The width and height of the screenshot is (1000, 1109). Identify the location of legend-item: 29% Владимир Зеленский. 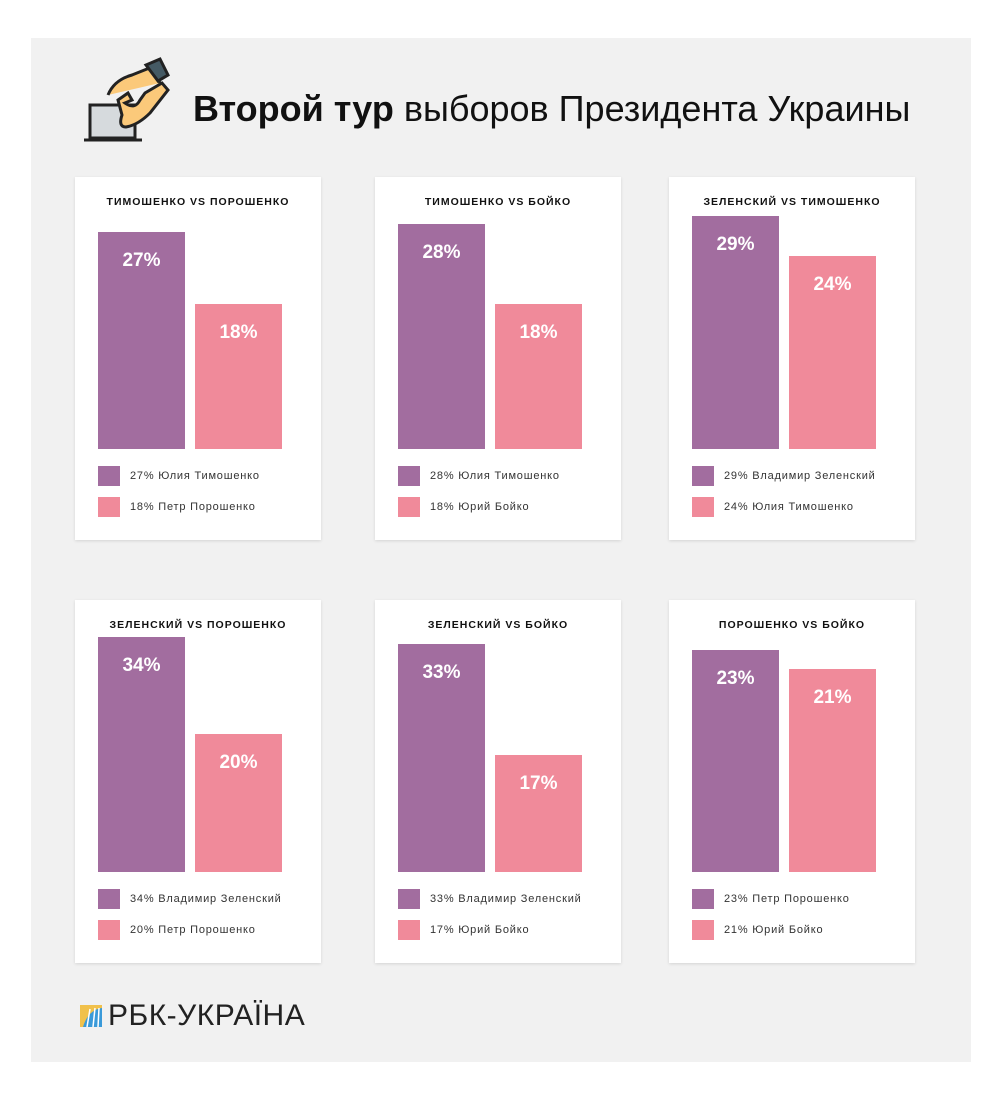
(784, 476).